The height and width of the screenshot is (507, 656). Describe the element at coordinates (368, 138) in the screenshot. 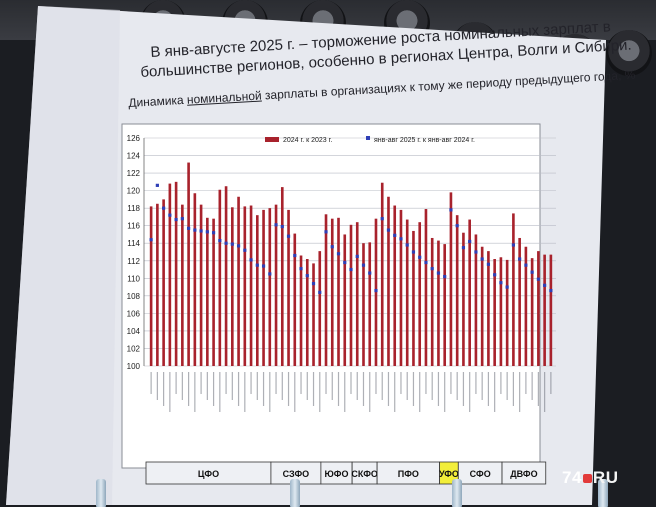

I see `legend-swatch-dot` at that location.